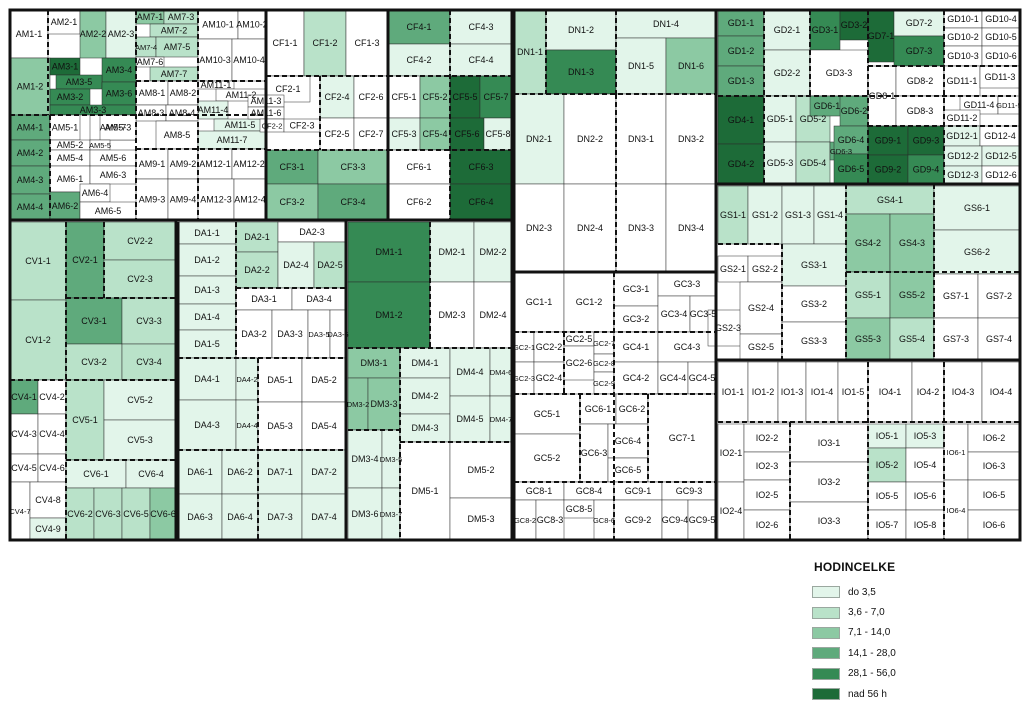 Image resolution: width=1024 pixels, height=704 pixels. What do you see at coordinates (388, 252) in the screenshot?
I see `stand-label: DM1-1` at bounding box center [388, 252].